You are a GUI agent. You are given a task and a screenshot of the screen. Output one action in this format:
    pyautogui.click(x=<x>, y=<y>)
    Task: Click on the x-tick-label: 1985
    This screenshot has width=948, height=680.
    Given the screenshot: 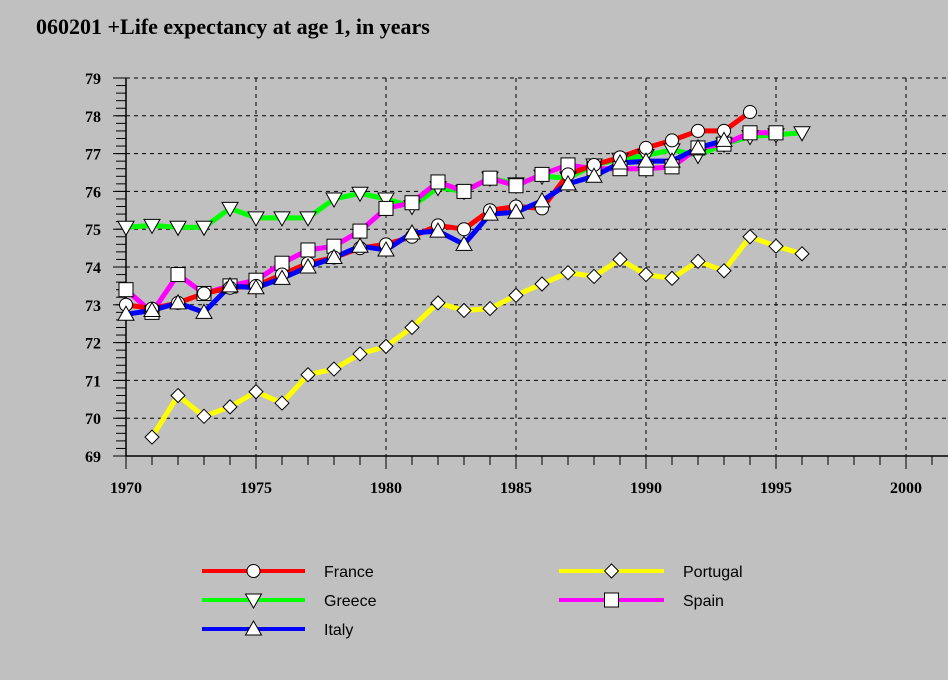 What is the action you would take?
    pyautogui.click(x=516, y=488)
    